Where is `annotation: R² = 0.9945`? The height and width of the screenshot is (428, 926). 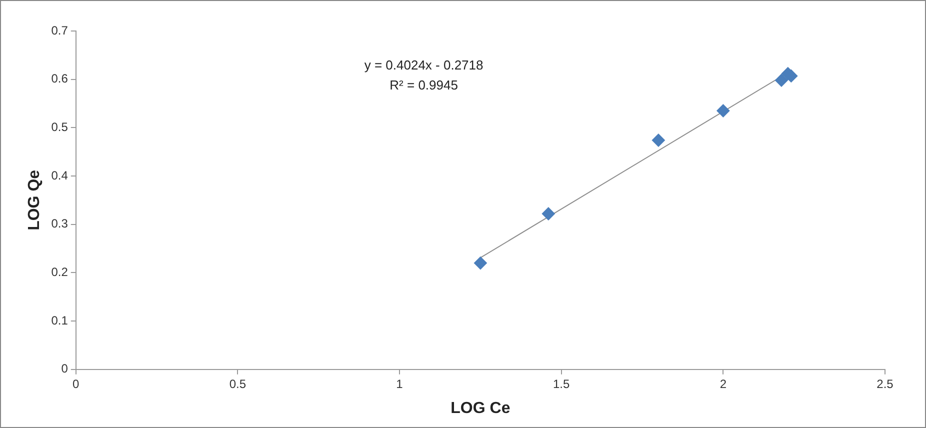
annotation: R² = 0.9945 is located at coordinates (424, 85).